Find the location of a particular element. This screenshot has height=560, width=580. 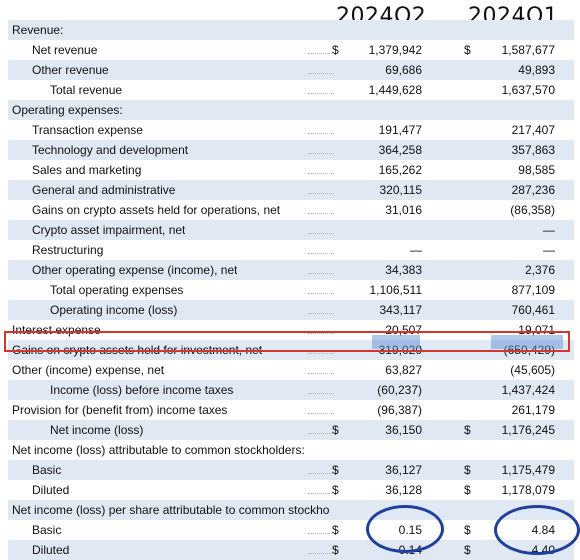

table-row: Operating expenses: is located at coordinates (291, 110).